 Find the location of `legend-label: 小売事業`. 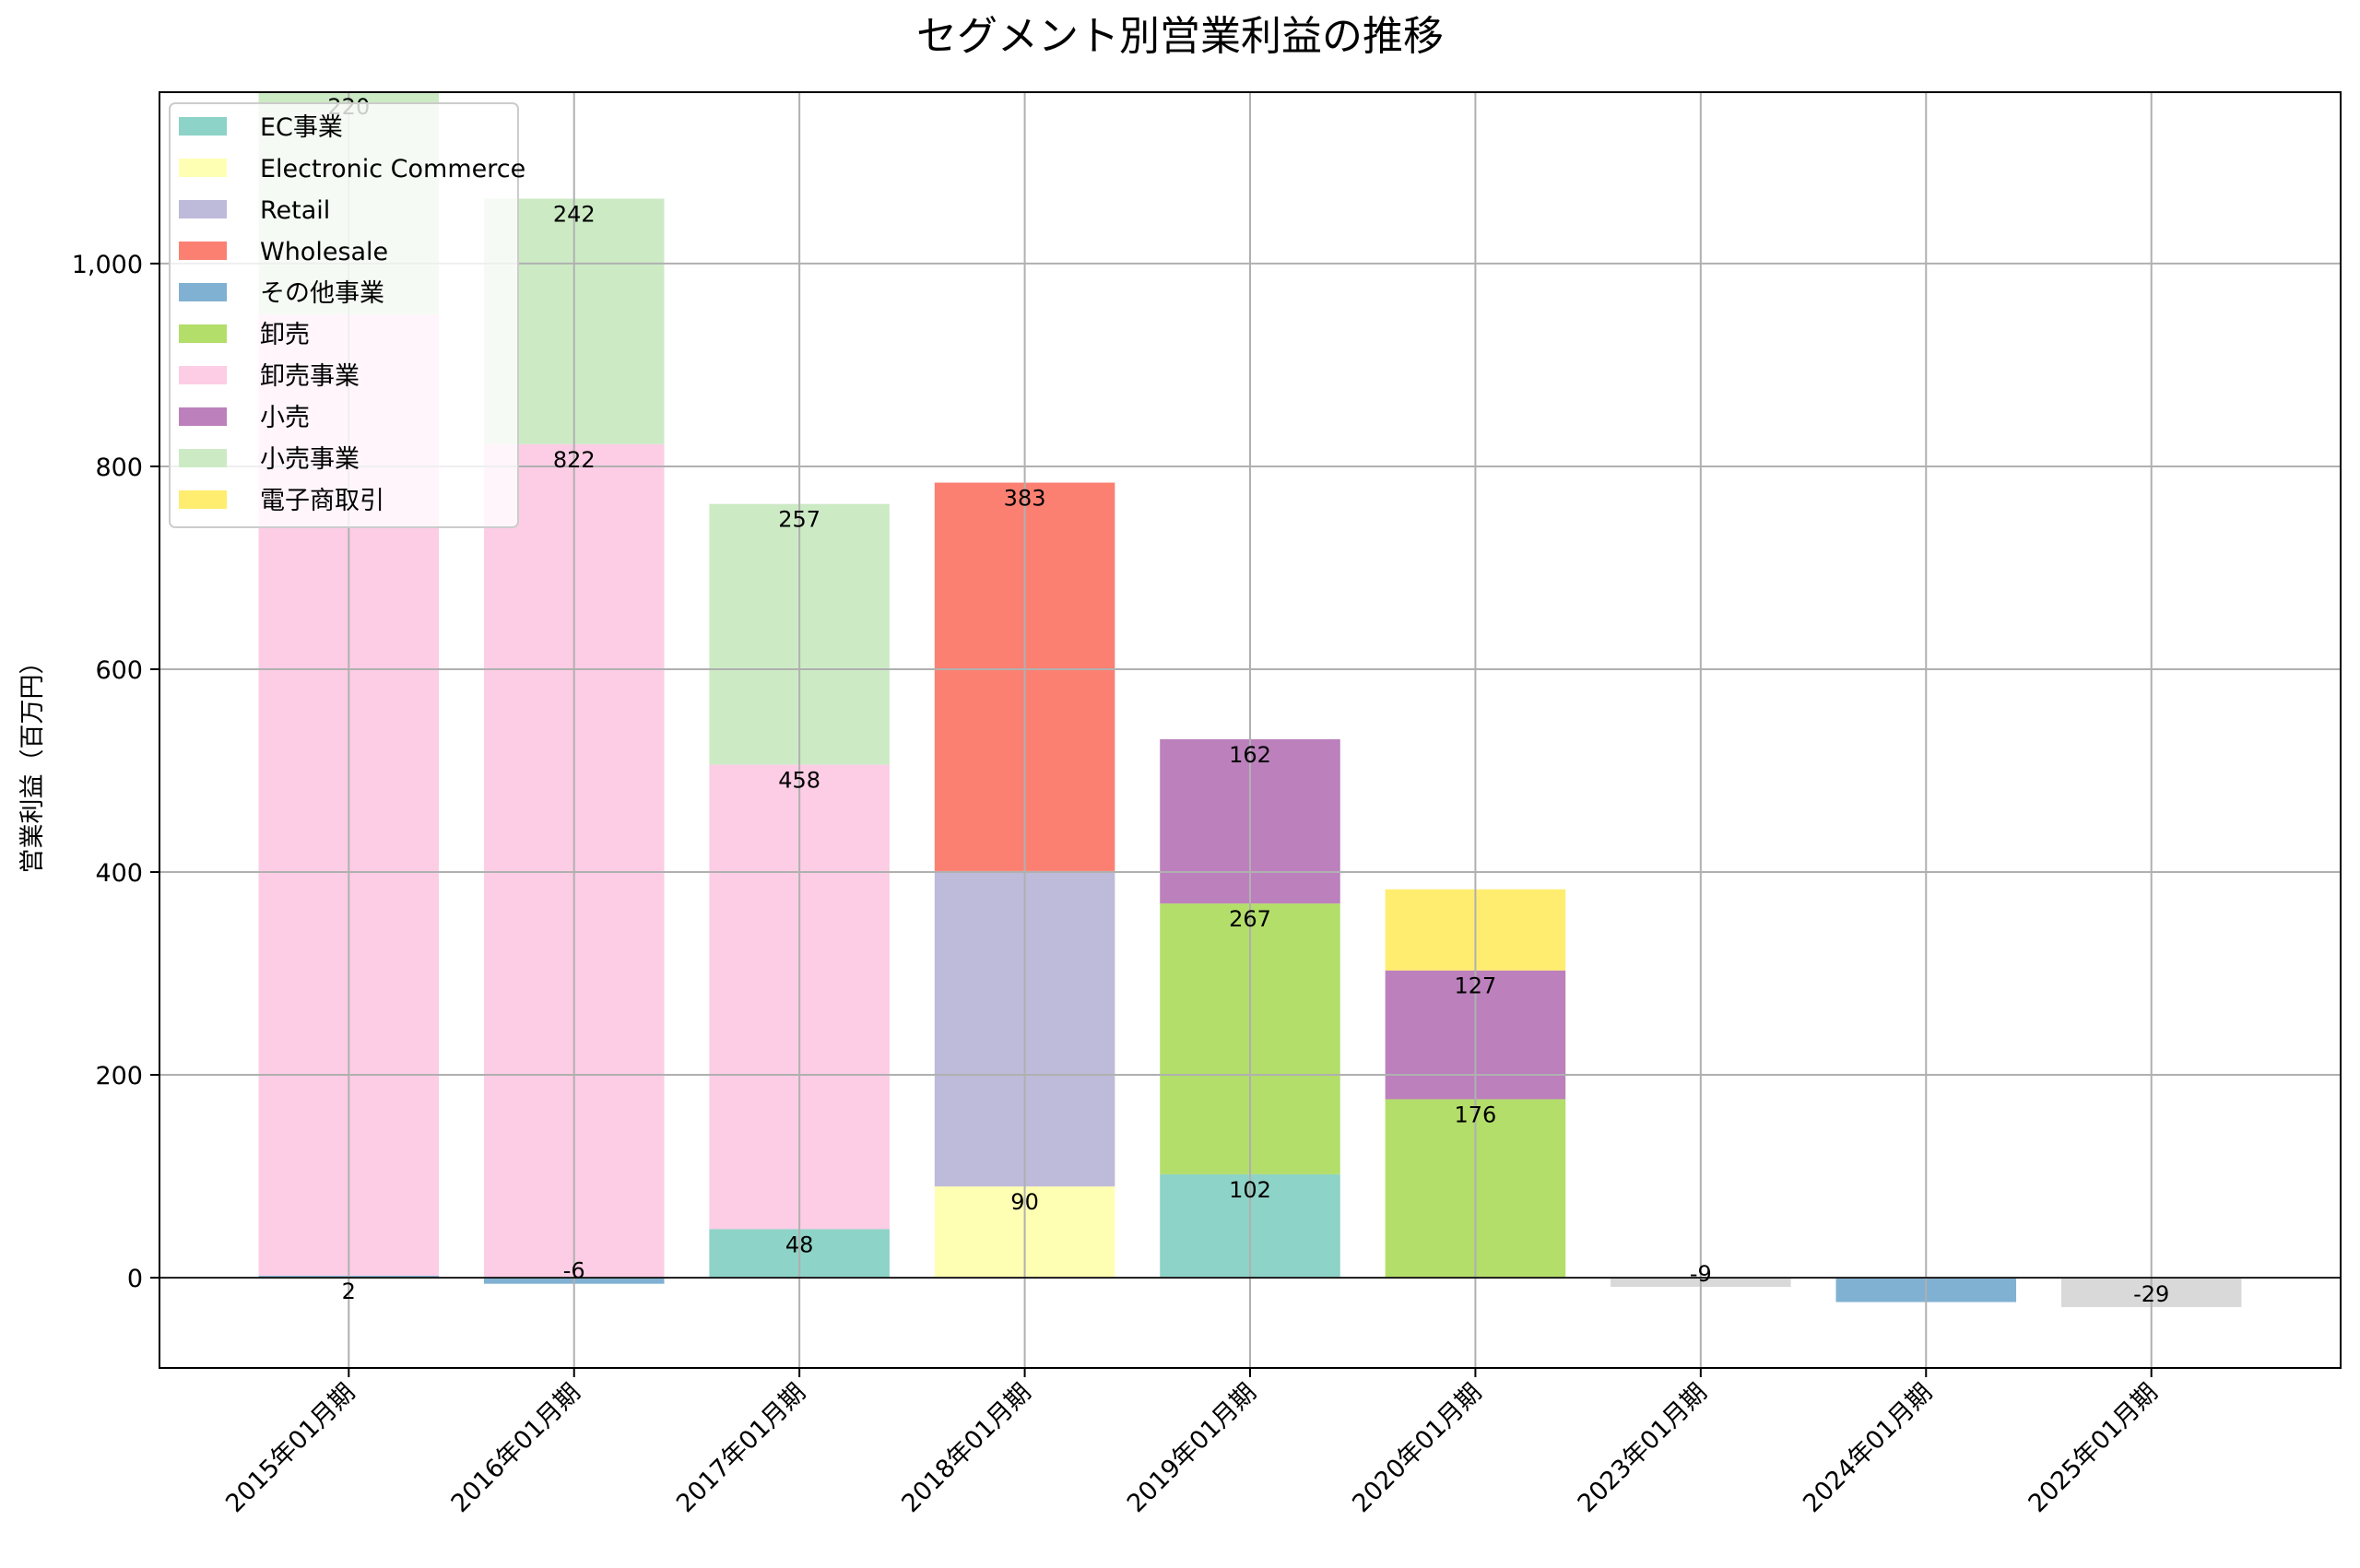

legend-label: 小売事業 is located at coordinates (310, 459).